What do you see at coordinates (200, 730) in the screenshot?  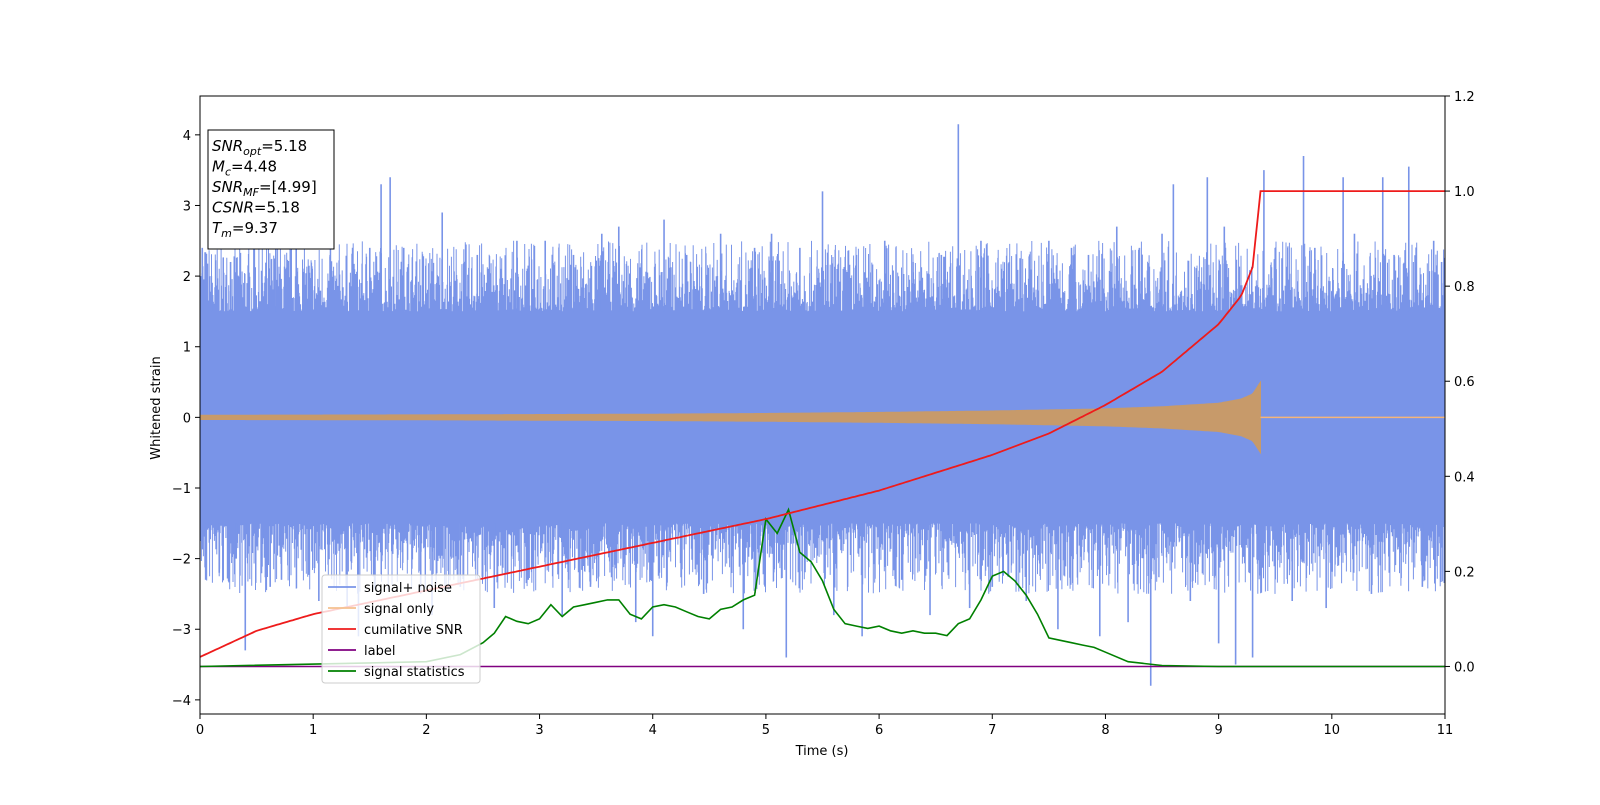 I see `x-tick-label: 0` at bounding box center [200, 730].